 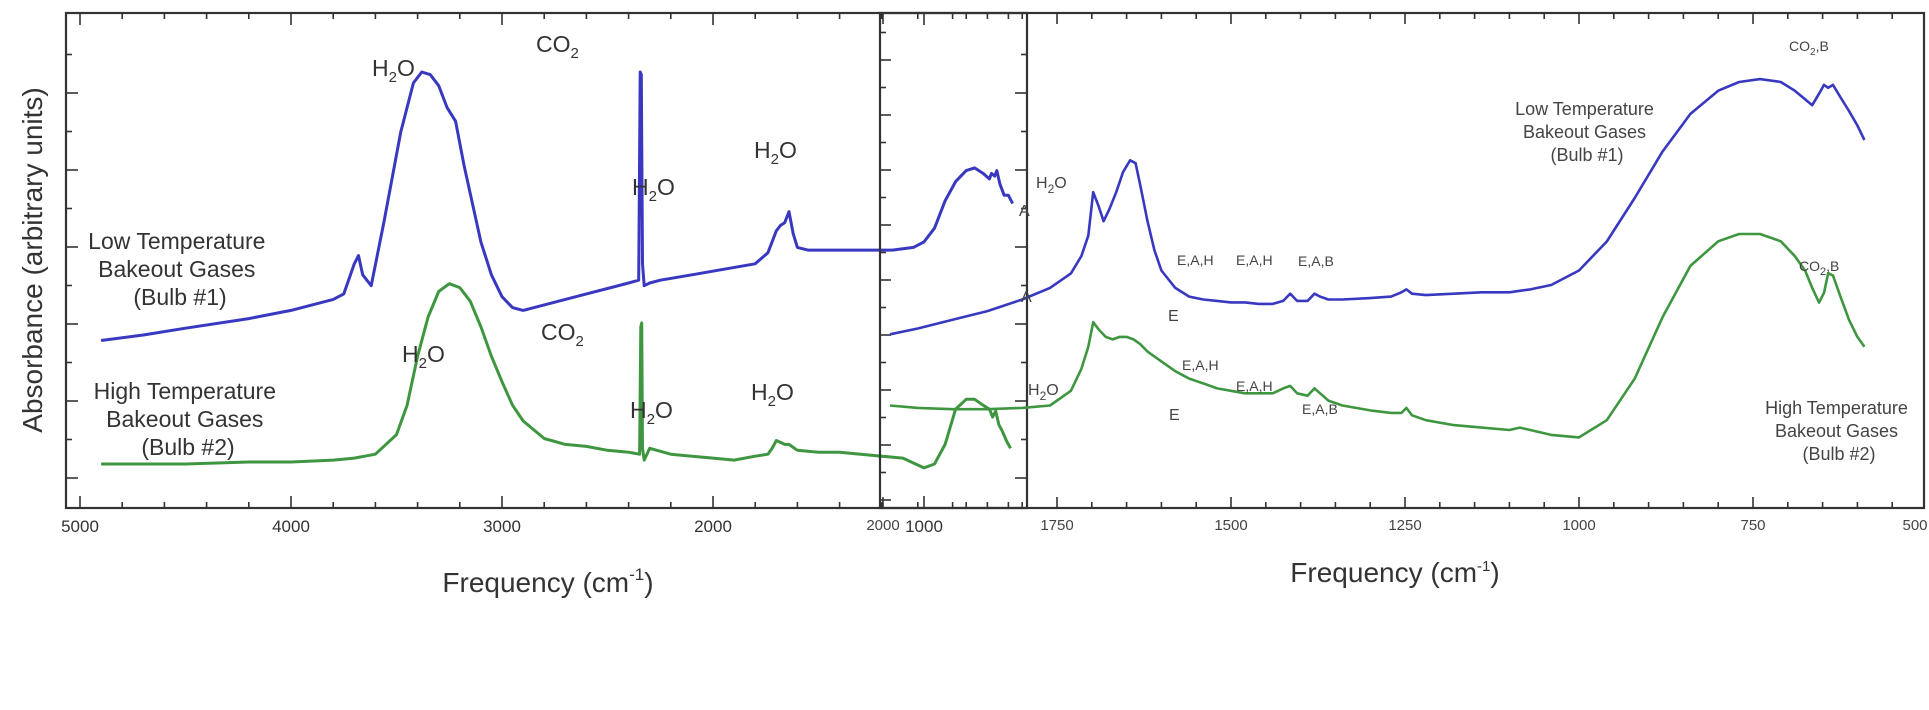 I want to click on right-peak-eah-upper-1: E,A,H, so click(x=1195, y=260).